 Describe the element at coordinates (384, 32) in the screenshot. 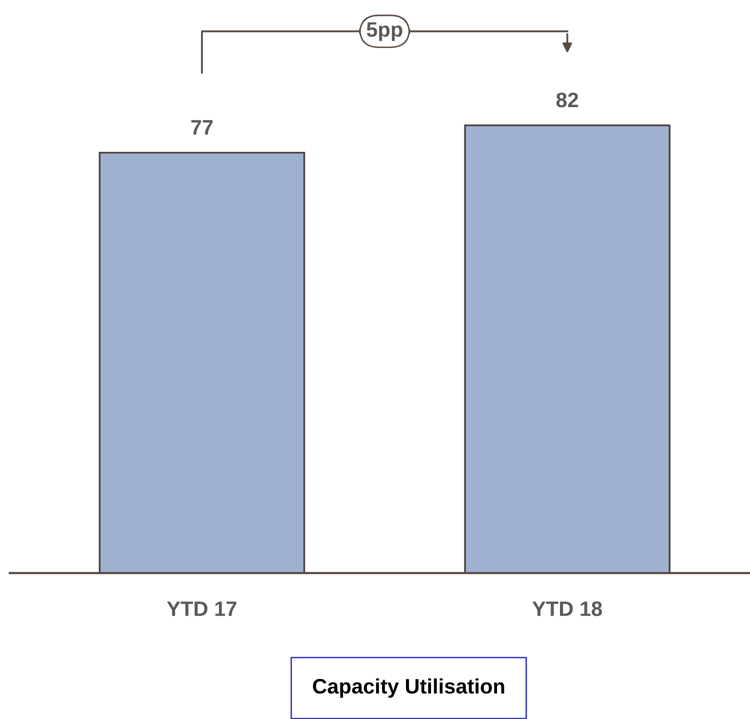

I see `text: 5pp` at that location.